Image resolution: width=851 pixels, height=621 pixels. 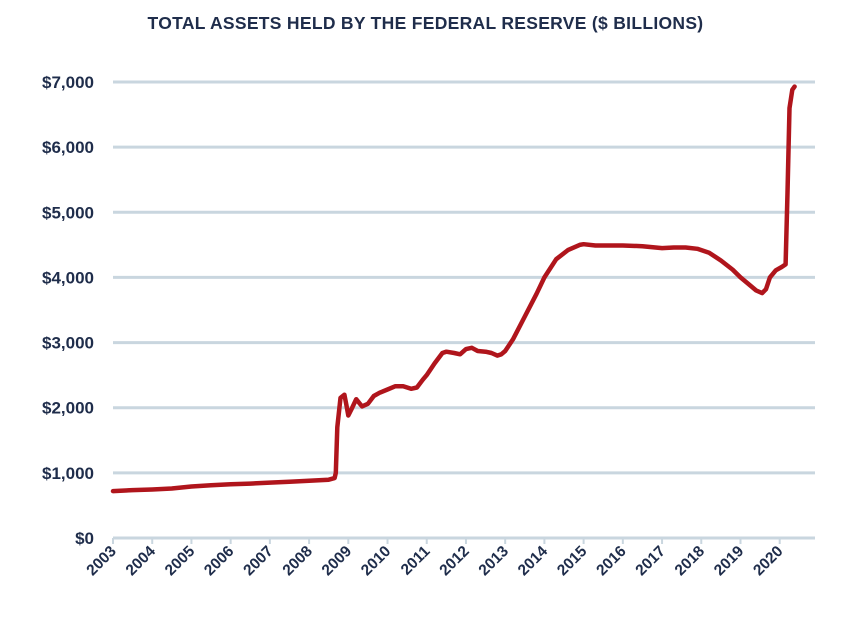 I want to click on x-tick-label: 2012, so click(x=454, y=561).